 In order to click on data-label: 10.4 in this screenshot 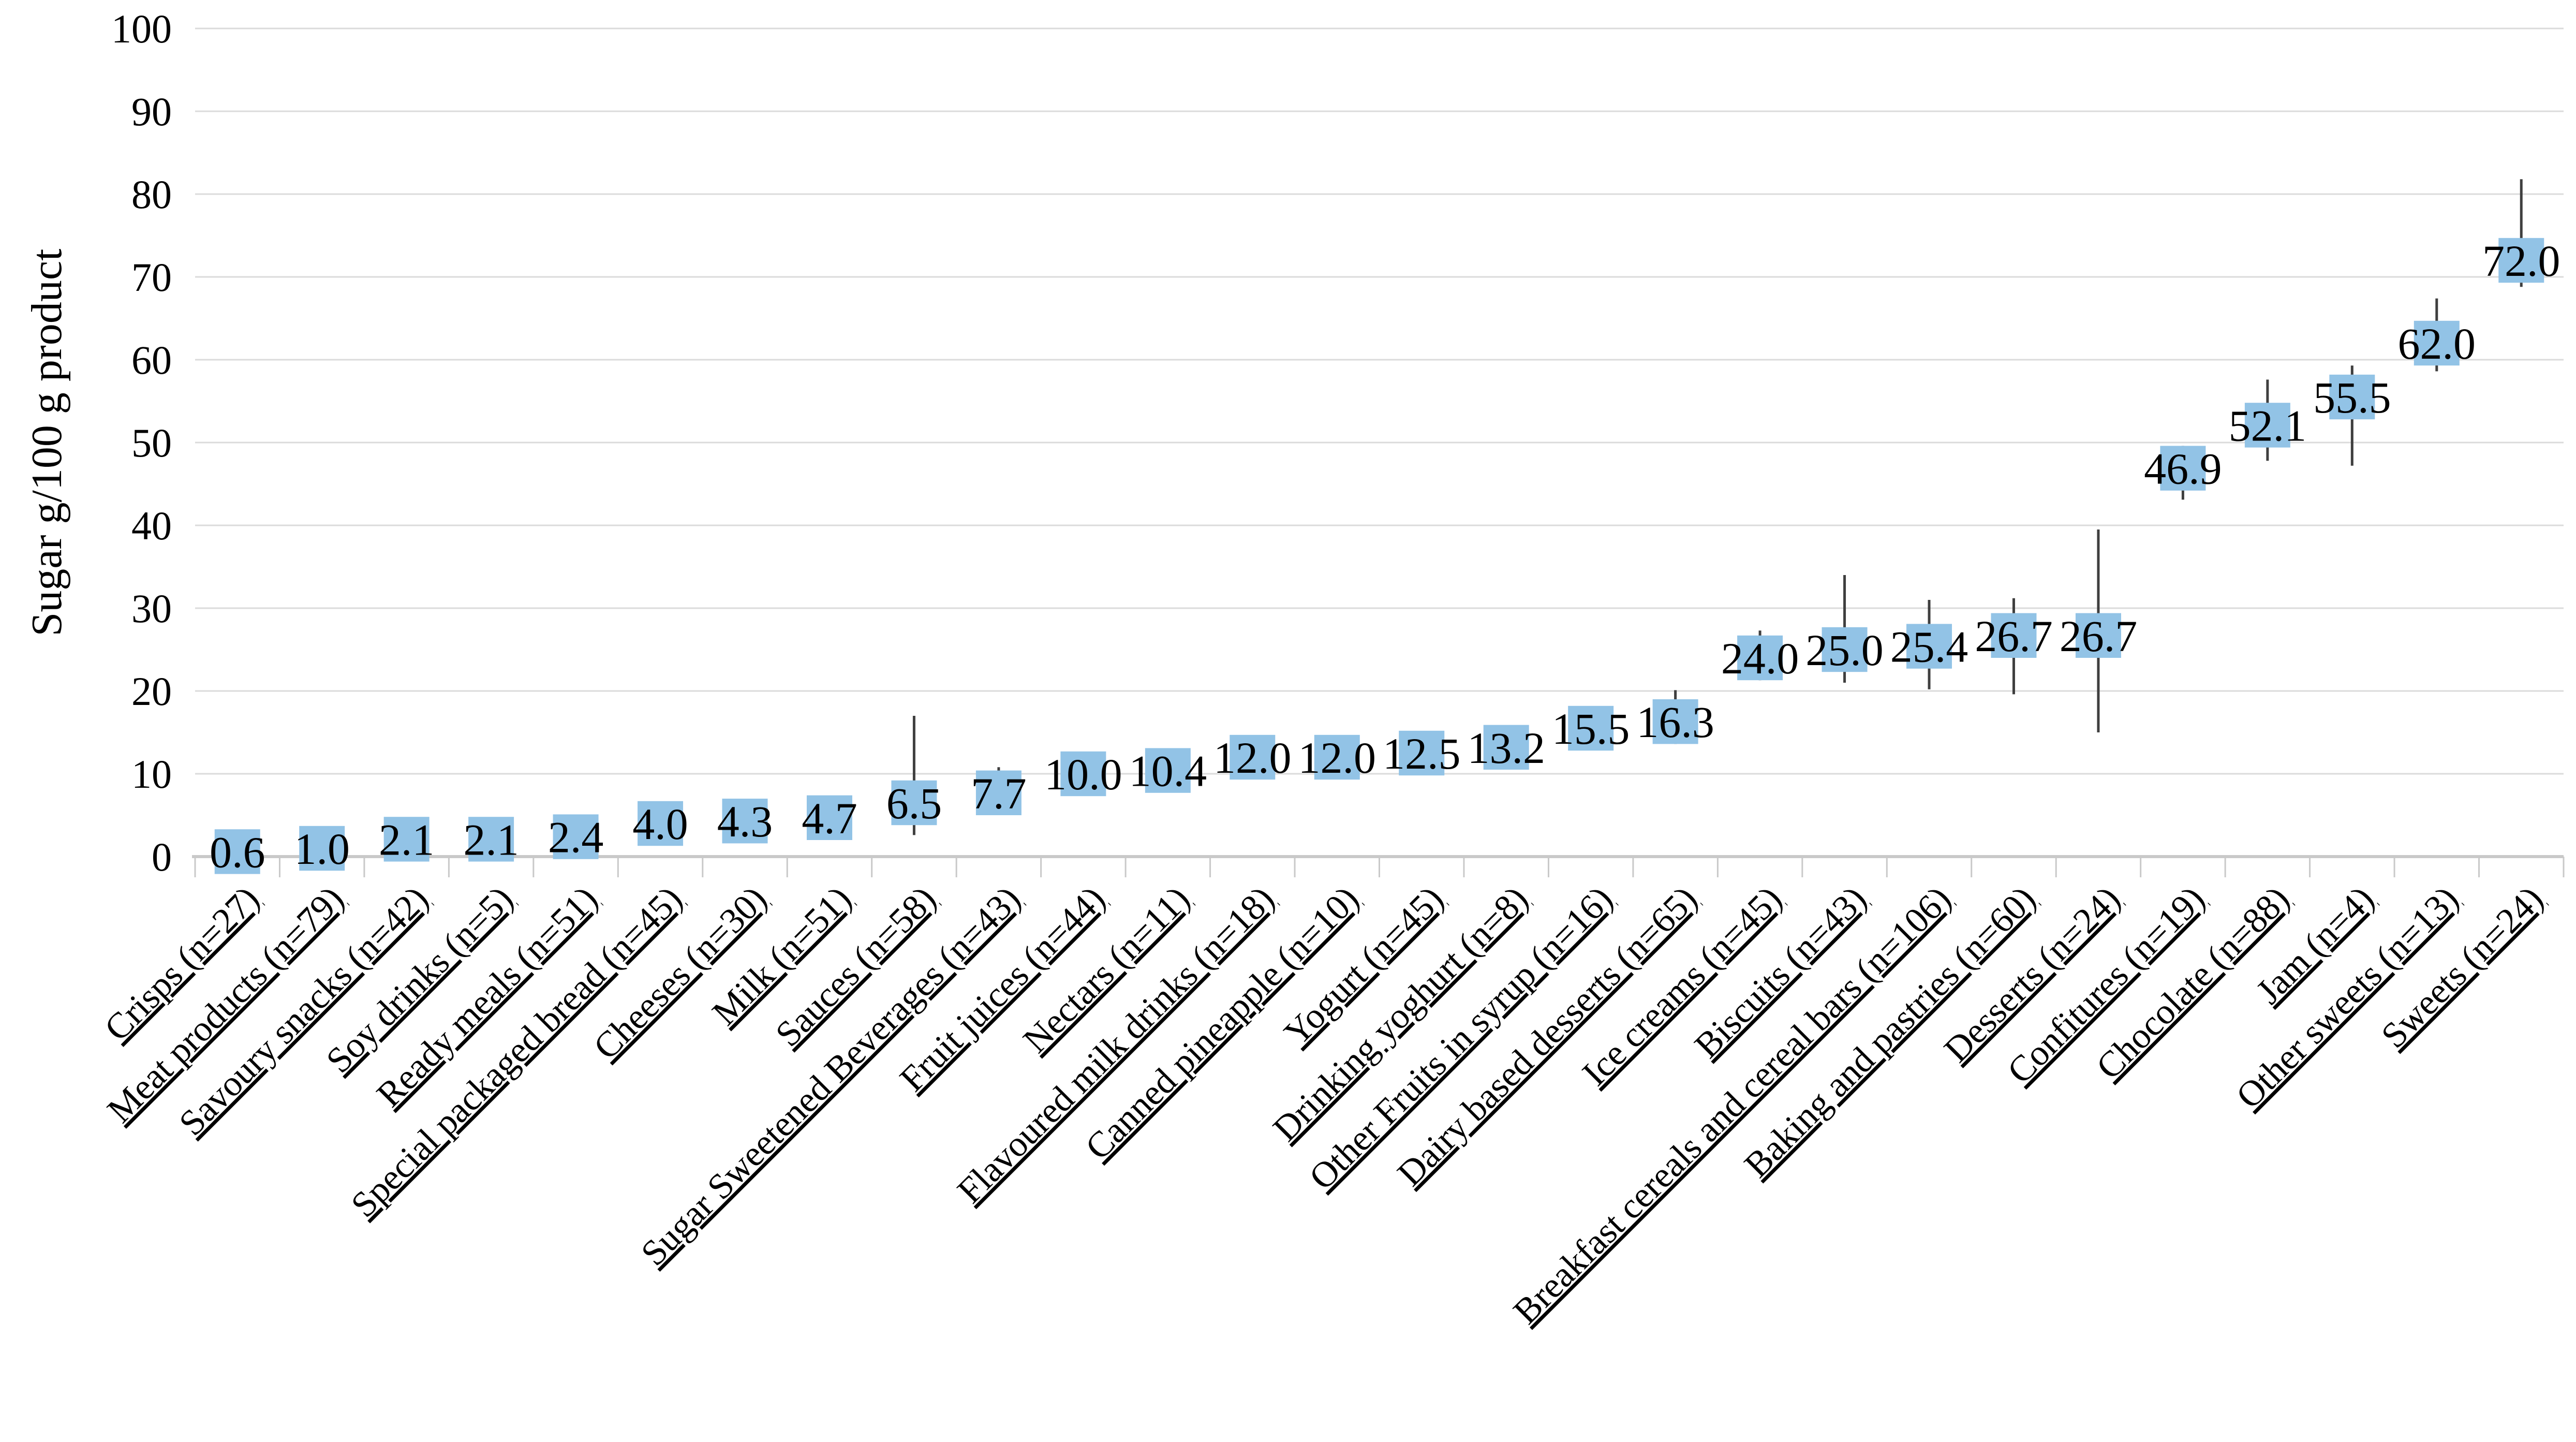, I will do `click(1168, 771)`.